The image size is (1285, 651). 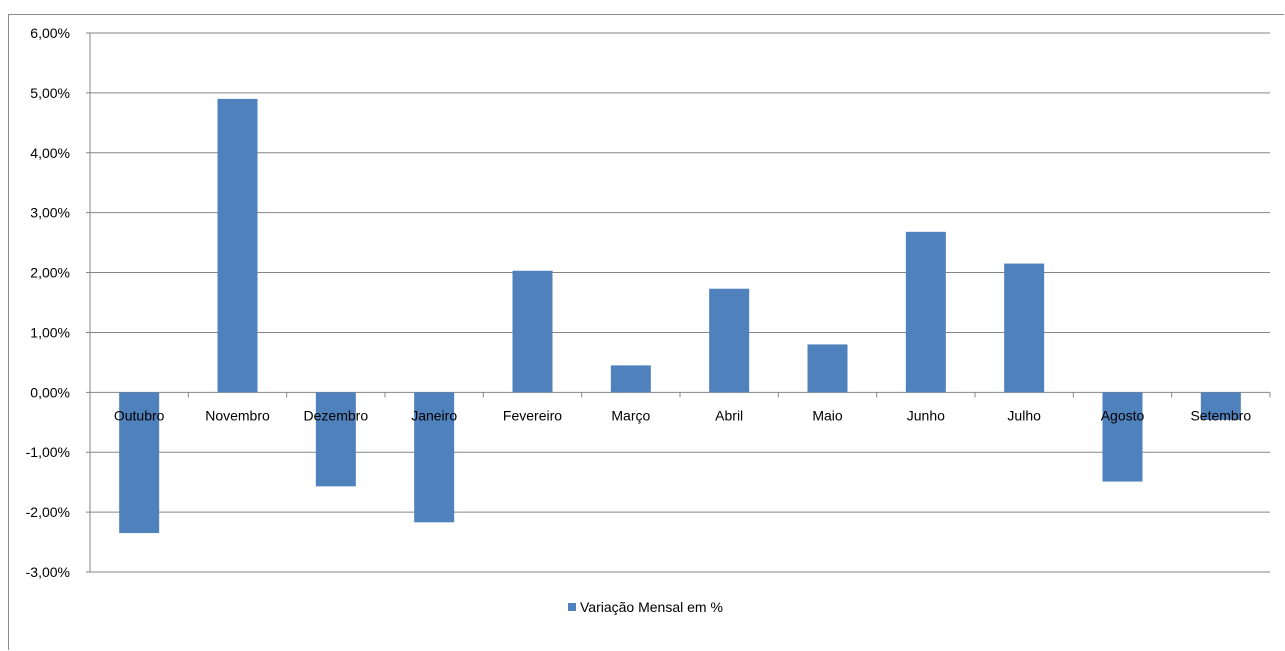 I want to click on legend: Variação Mensal em %, so click(x=645, y=607).